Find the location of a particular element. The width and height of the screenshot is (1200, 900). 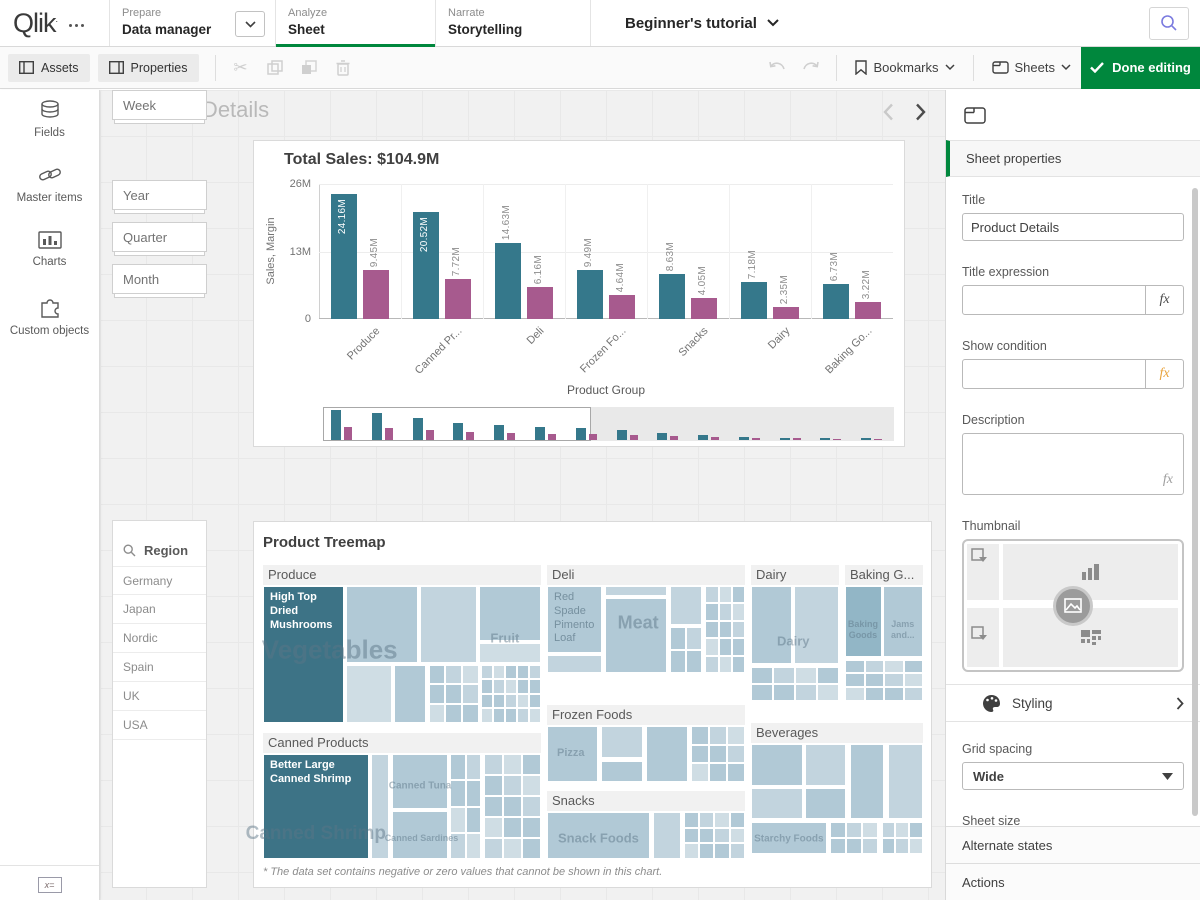

done-editing-button: Done editing is located at coordinates (1140, 67).